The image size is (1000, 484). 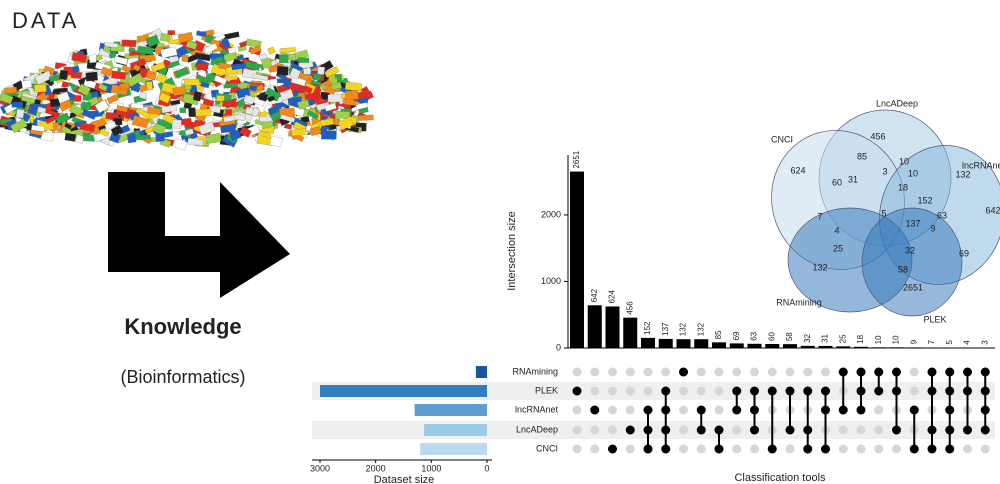 What do you see at coordinates (551, 214) in the screenshot?
I see `y-tick-label: 2000` at bounding box center [551, 214].